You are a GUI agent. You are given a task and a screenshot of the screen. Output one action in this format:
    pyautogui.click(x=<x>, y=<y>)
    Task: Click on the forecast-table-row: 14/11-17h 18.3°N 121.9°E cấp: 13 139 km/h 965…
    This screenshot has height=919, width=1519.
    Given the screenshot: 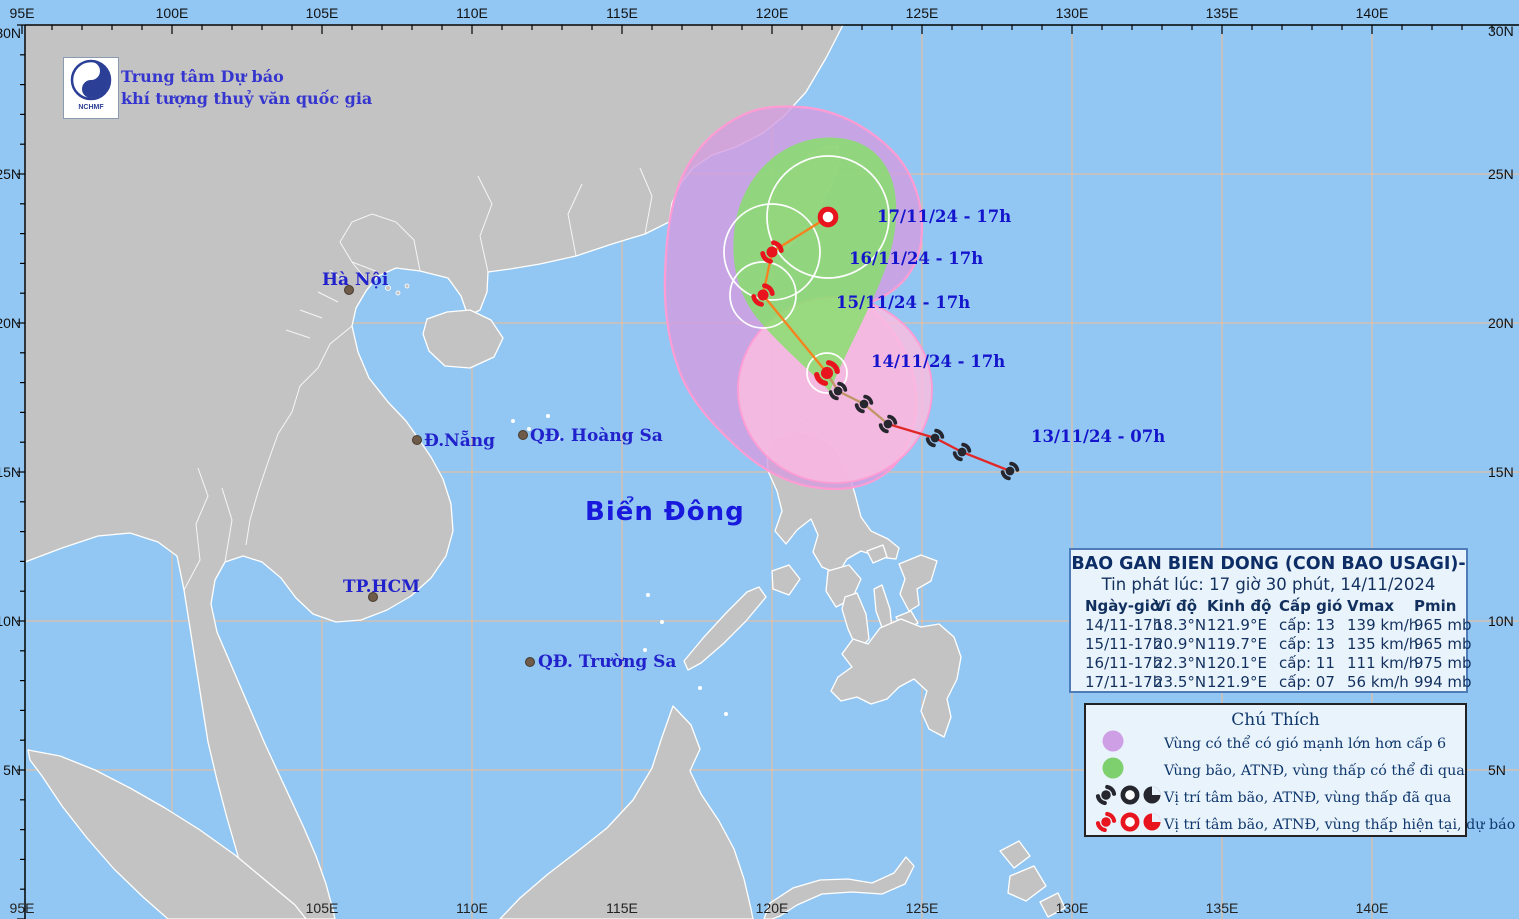 What is the action you would take?
    pyautogui.click(x=1271, y=625)
    